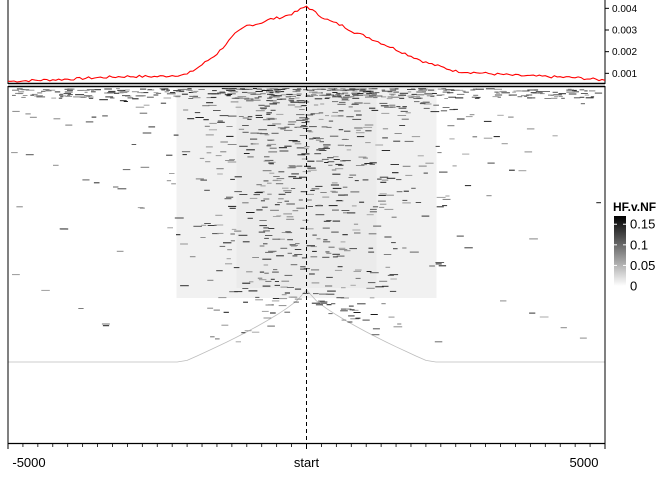 The image size is (672, 480). What do you see at coordinates (621, 42) in the screenshot?
I see `profile-y-axis: 0.001 0.002 0.003 0.004` at bounding box center [621, 42].